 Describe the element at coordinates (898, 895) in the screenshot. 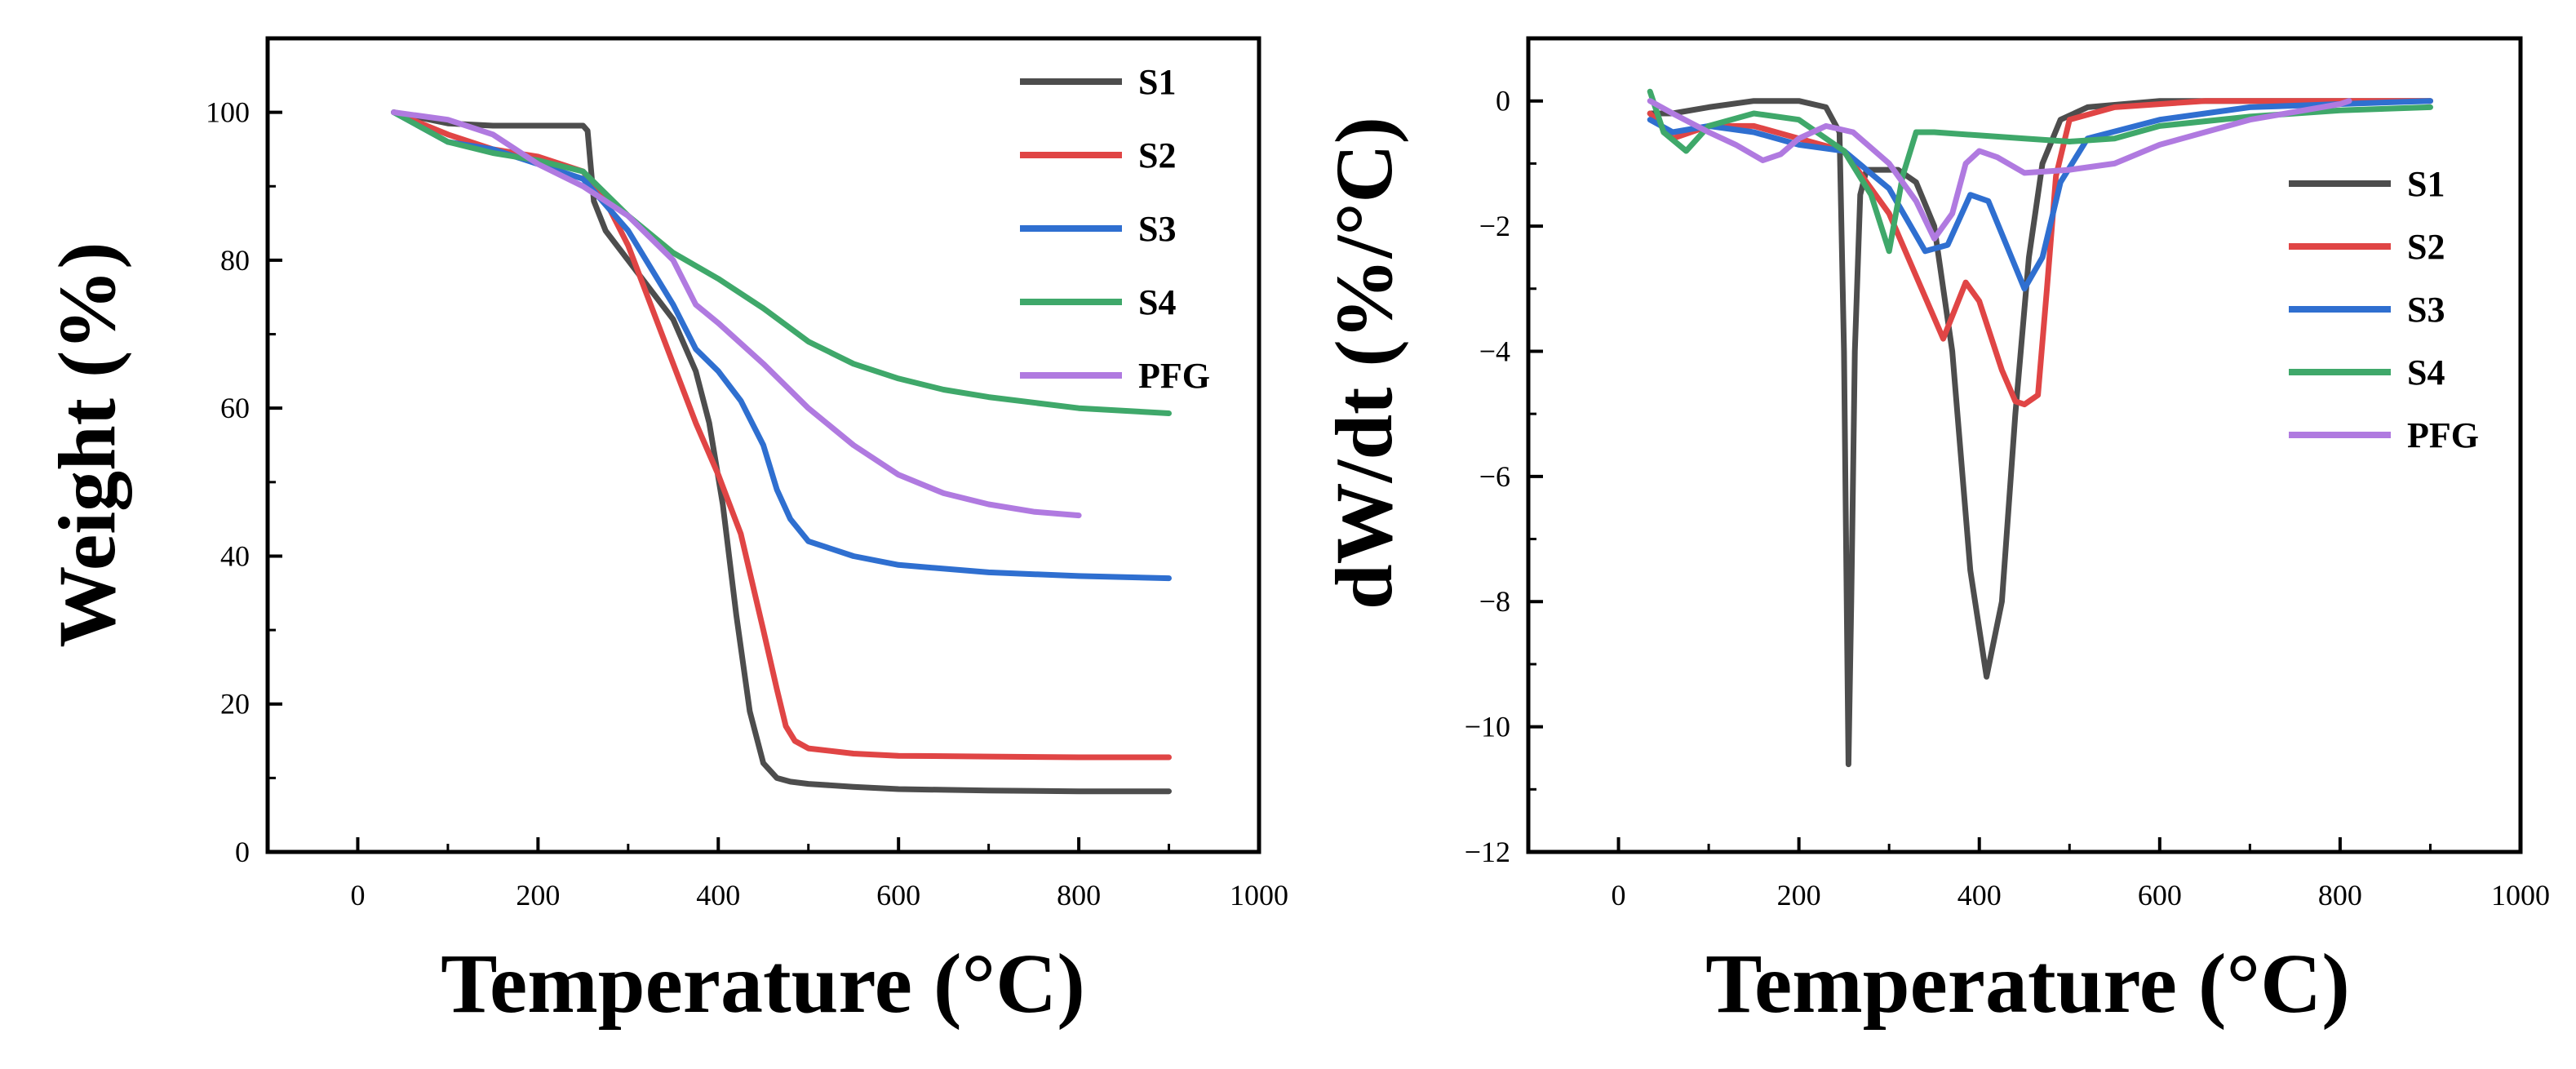

I see `tga-x-tick-label: 600` at that location.